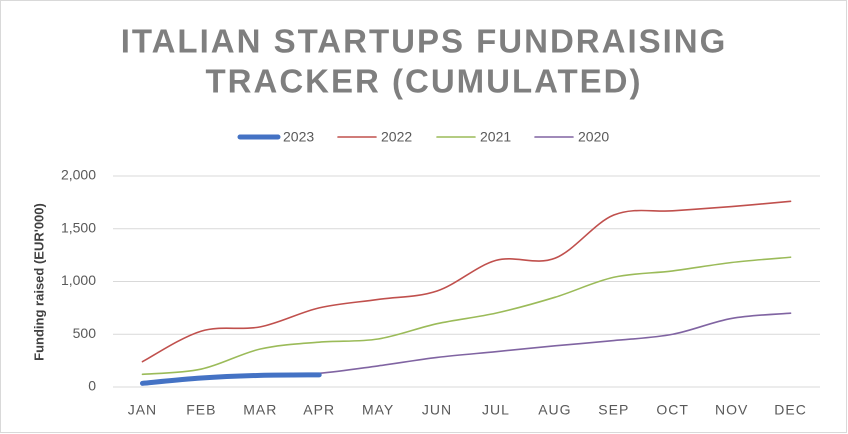 The image size is (848, 434). Describe the element at coordinates (424, 81) in the screenshot. I see `chart-title: TRACKER (CUMULATED)` at that location.